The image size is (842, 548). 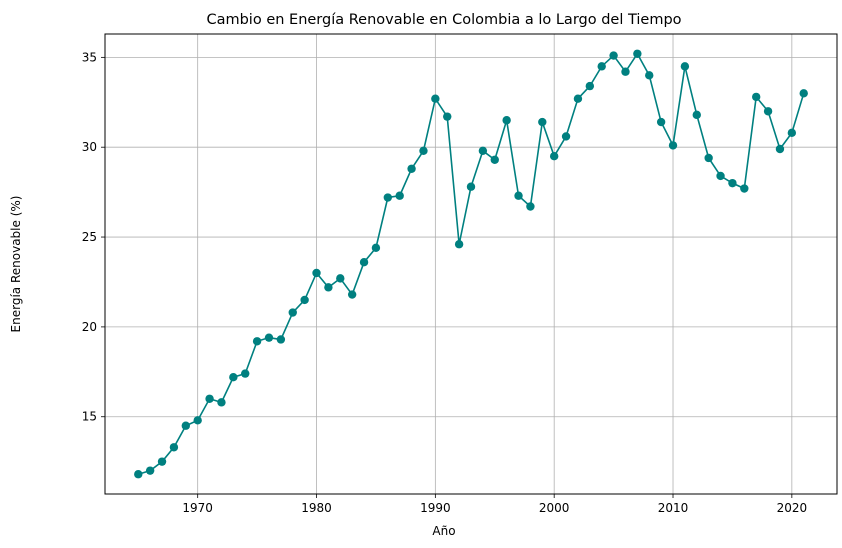 What do you see at coordinates (494, 504) in the screenshot?
I see `x-axis-ticks: 1970 1980 1990 2000 2010 2020` at bounding box center [494, 504].